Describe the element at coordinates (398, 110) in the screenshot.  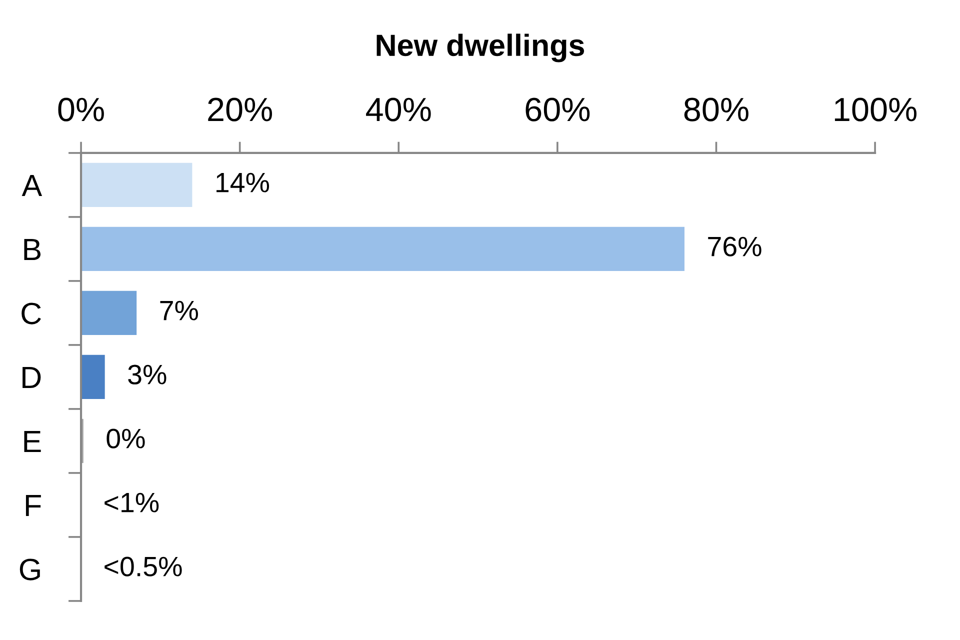
I see `x-tick-label: 40%` at that location.